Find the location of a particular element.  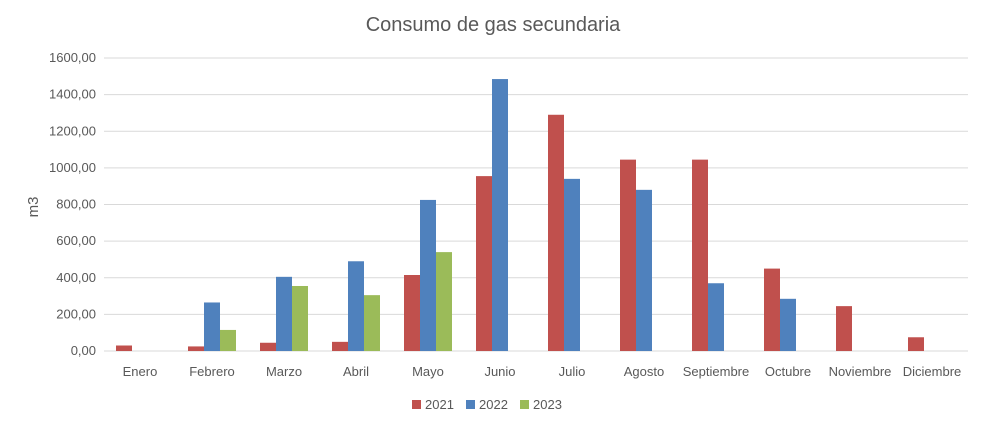

legend-label-2023: 2023 is located at coordinates (547, 404).